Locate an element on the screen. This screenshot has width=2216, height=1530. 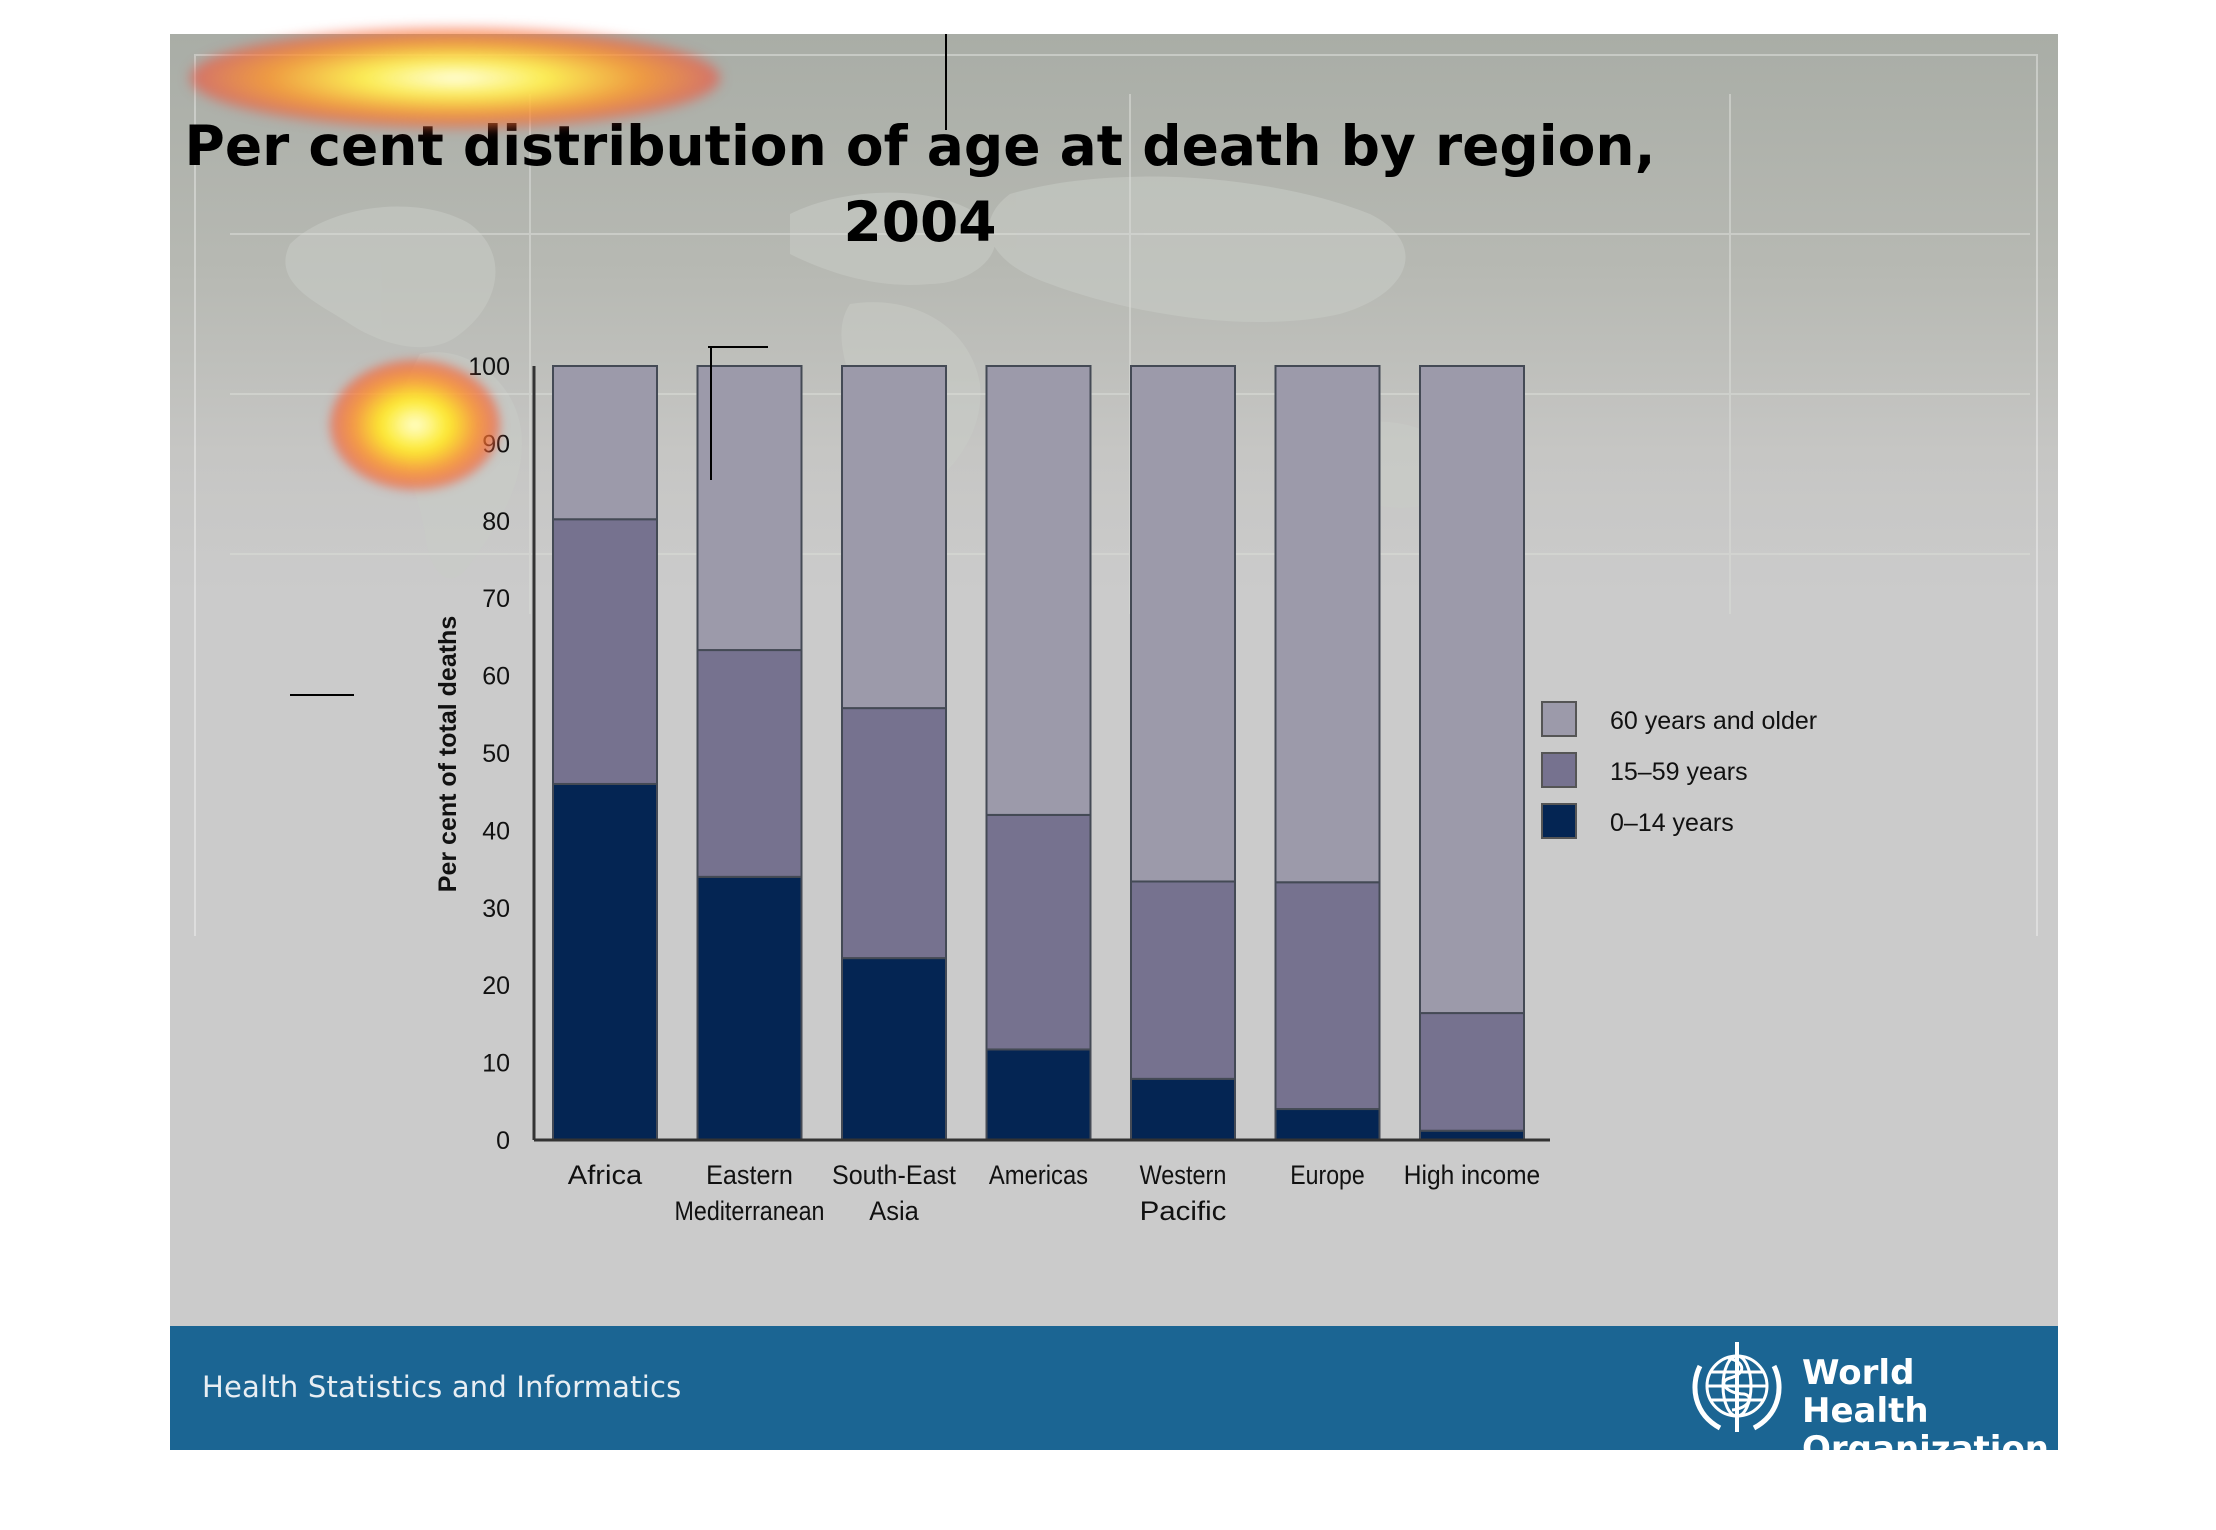
bar-europe-60-years-and-older is located at coordinates (1327, 624).